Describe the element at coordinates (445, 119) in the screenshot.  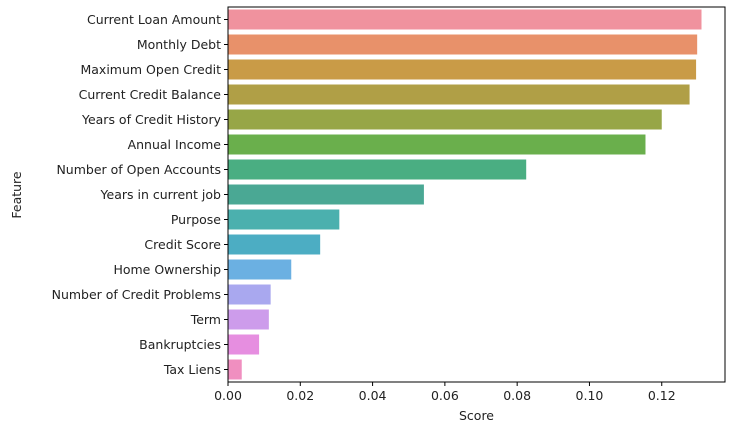
I see `bar-years-of-credit-history` at that location.